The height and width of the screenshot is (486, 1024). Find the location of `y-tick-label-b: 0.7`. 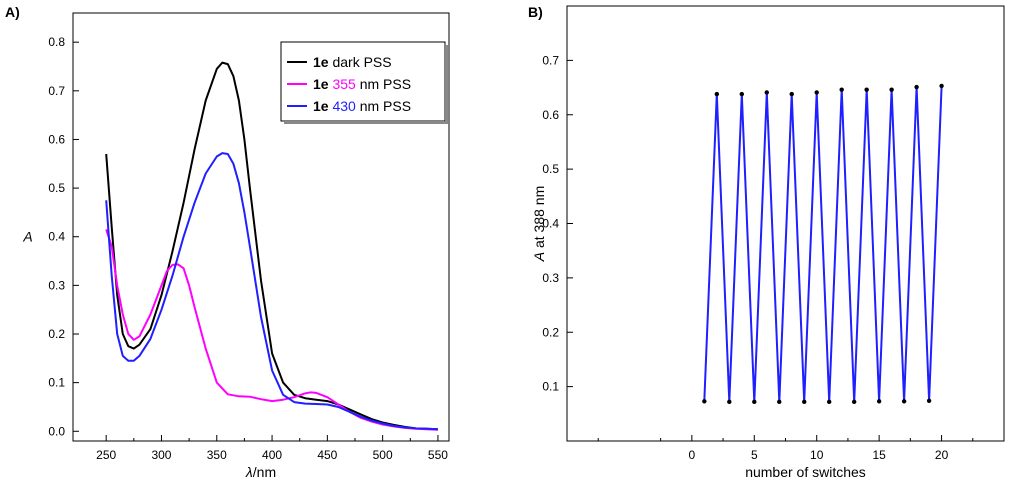

y-tick-label-b: 0.7 is located at coordinates (550, 60).